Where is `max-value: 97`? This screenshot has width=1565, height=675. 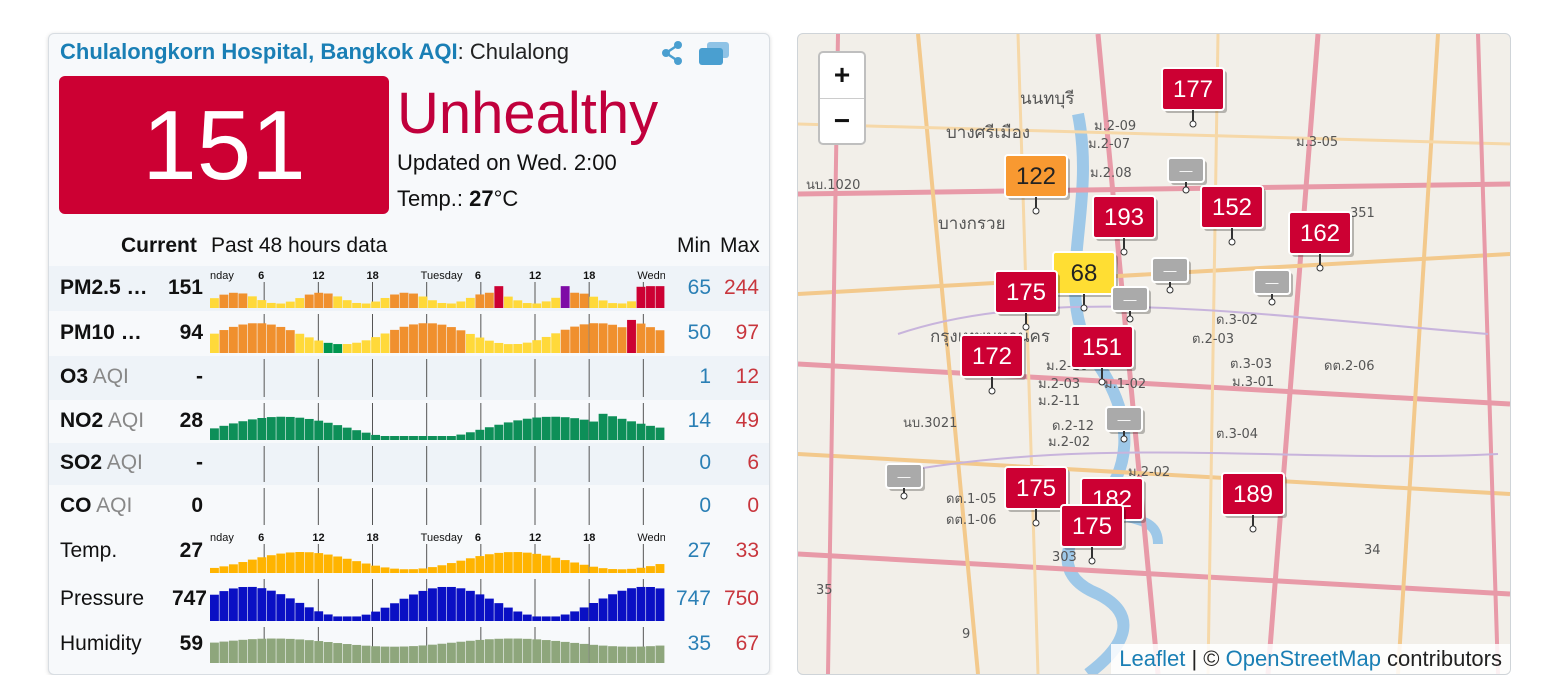 max-value: 97 is located at coordinates (747, 332).